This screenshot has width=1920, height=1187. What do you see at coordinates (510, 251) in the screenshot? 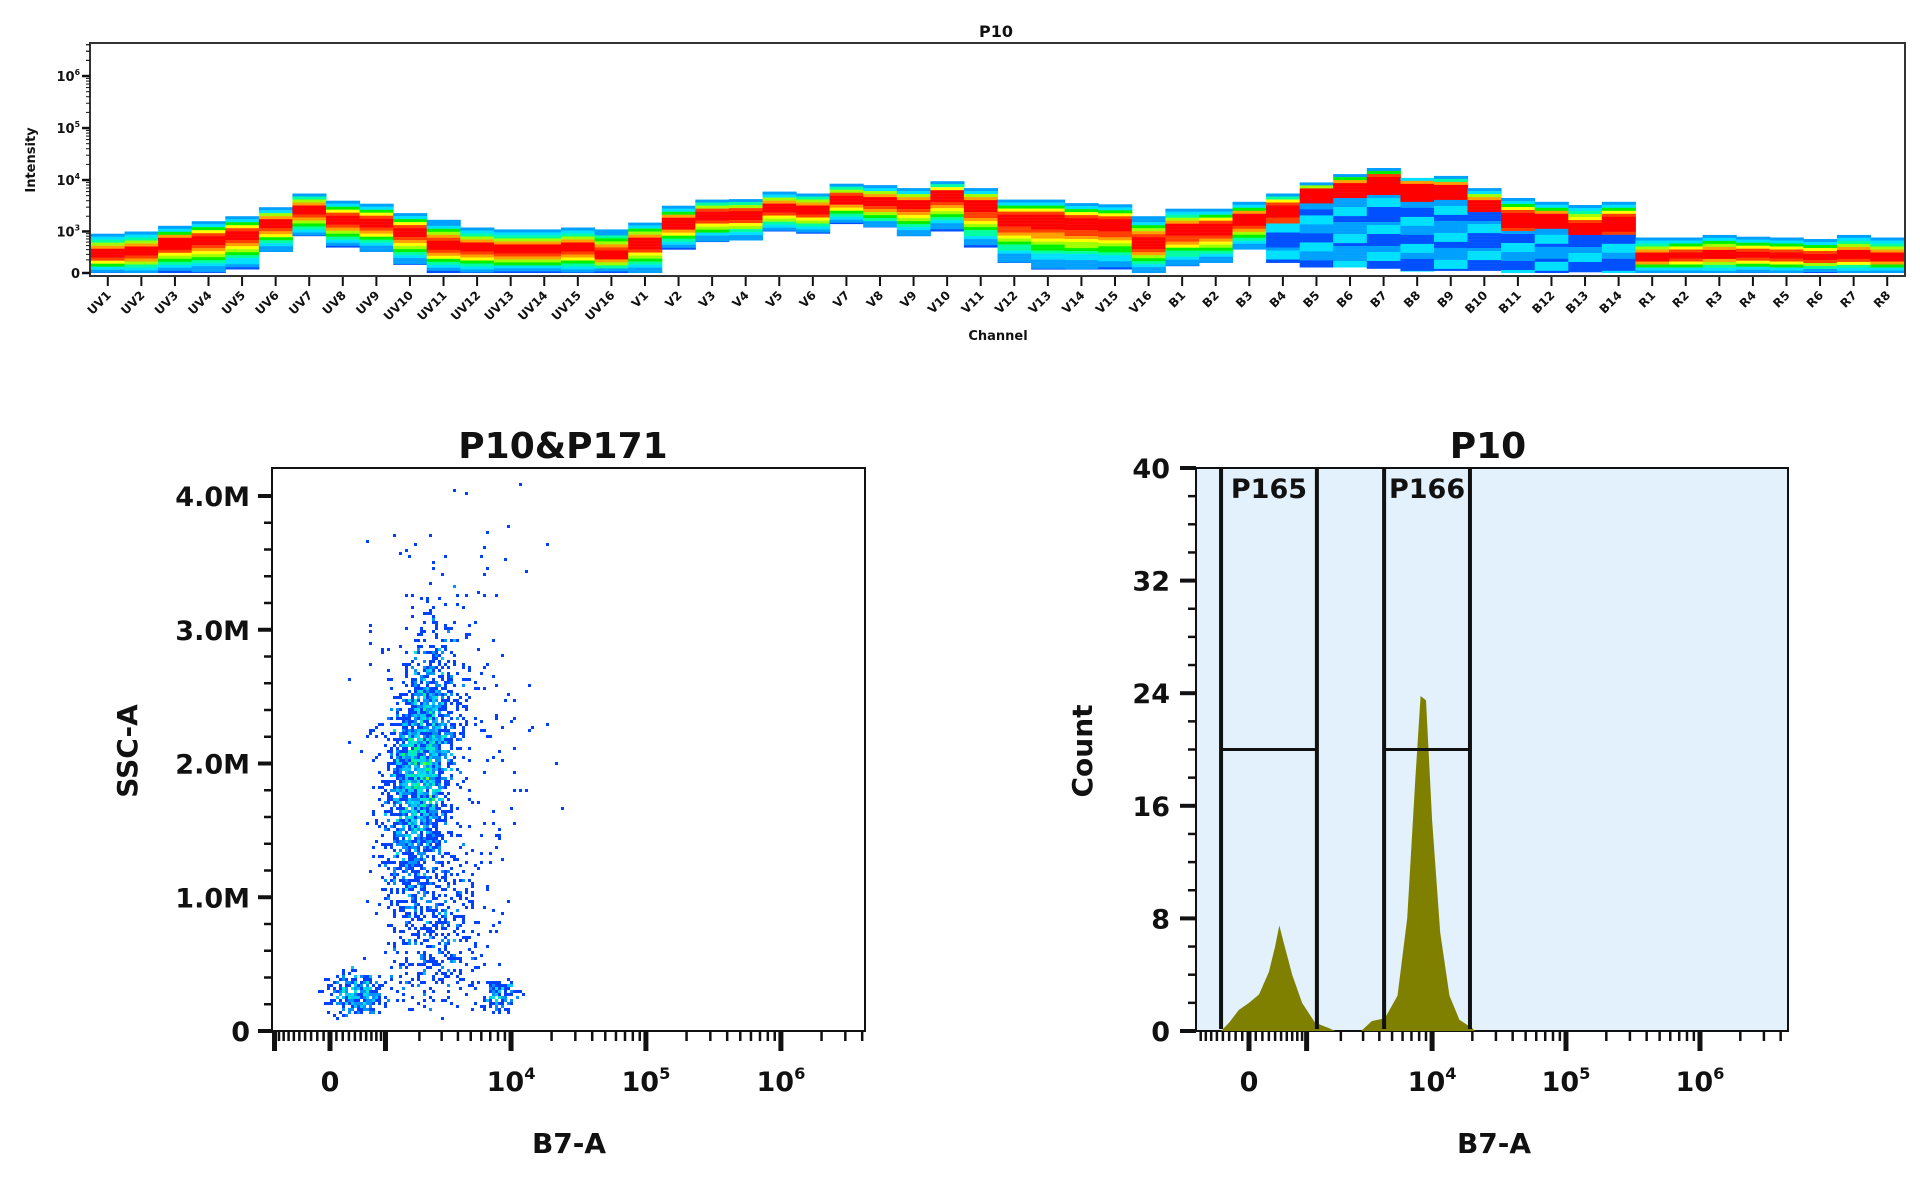
I see `spectrum-column-UV13` at bounding box center [510, 251].